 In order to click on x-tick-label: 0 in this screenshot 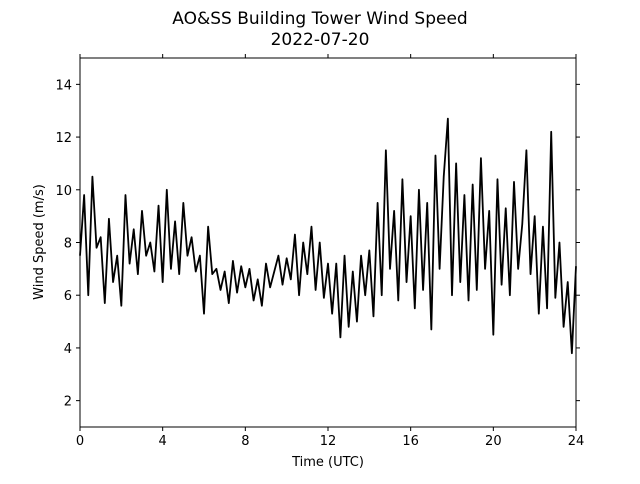, I will do `click(80, 441)`.